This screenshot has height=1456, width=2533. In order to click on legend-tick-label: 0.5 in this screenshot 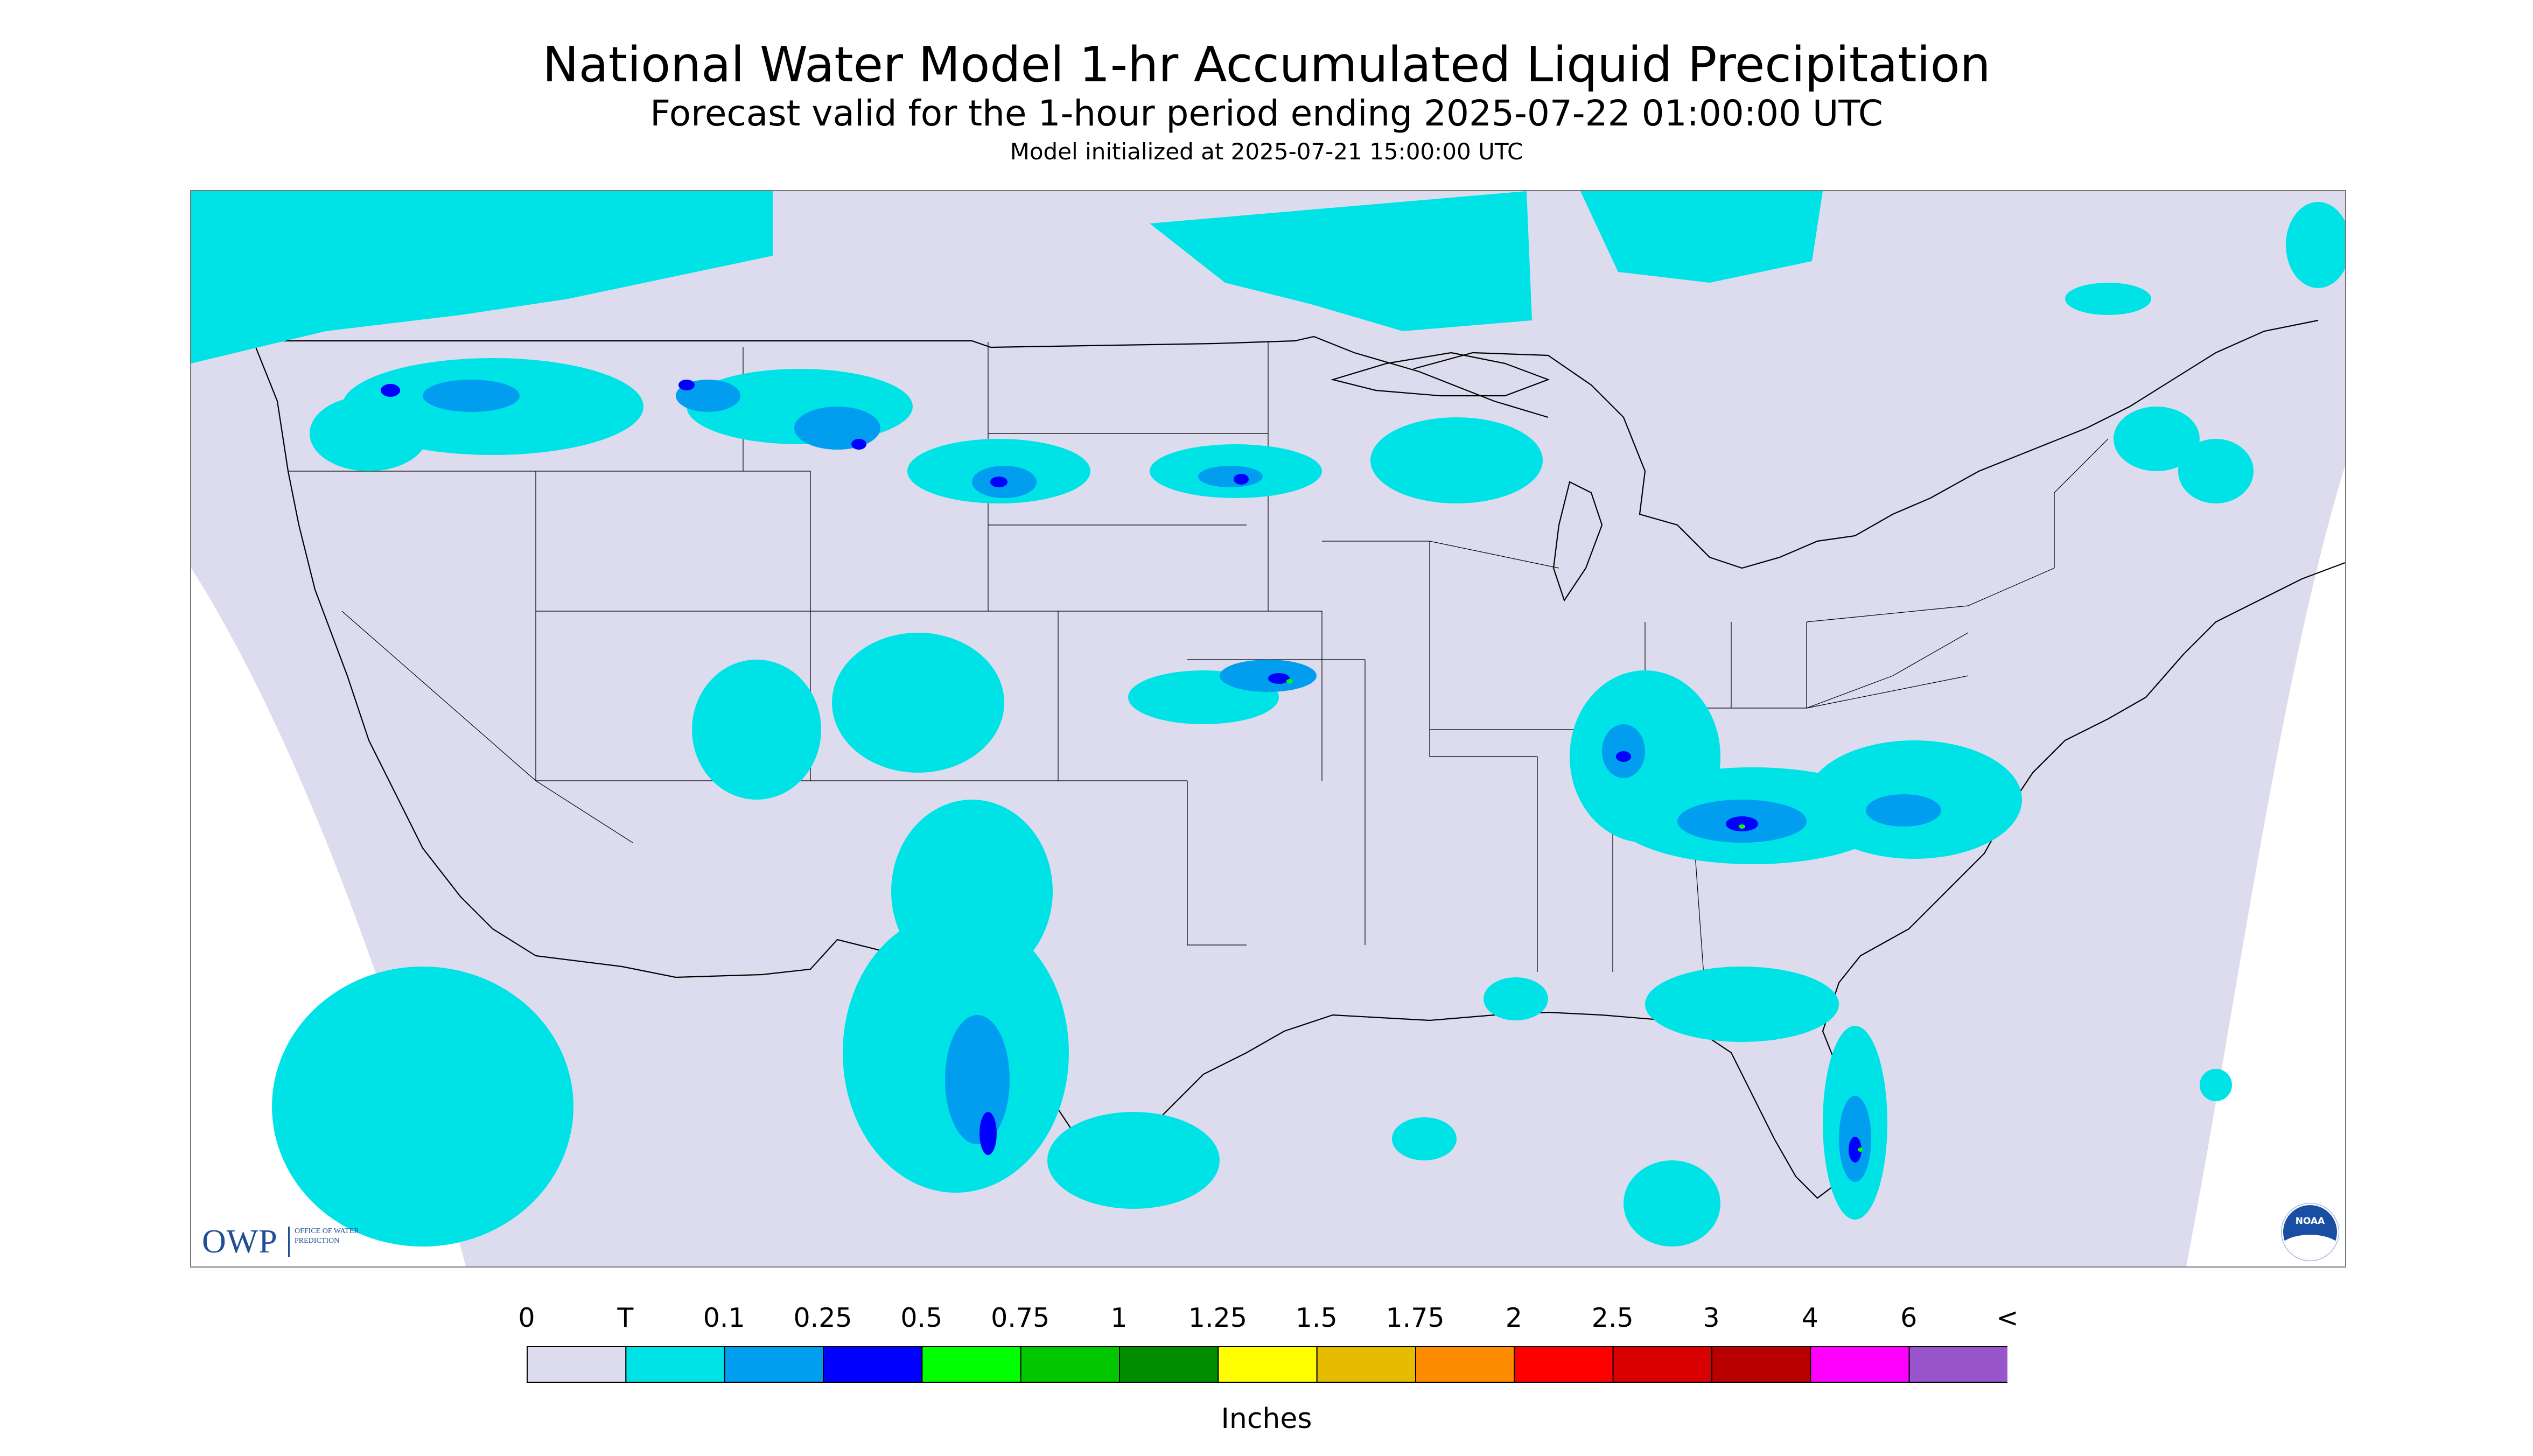, I will do `click(921, 1318)`.